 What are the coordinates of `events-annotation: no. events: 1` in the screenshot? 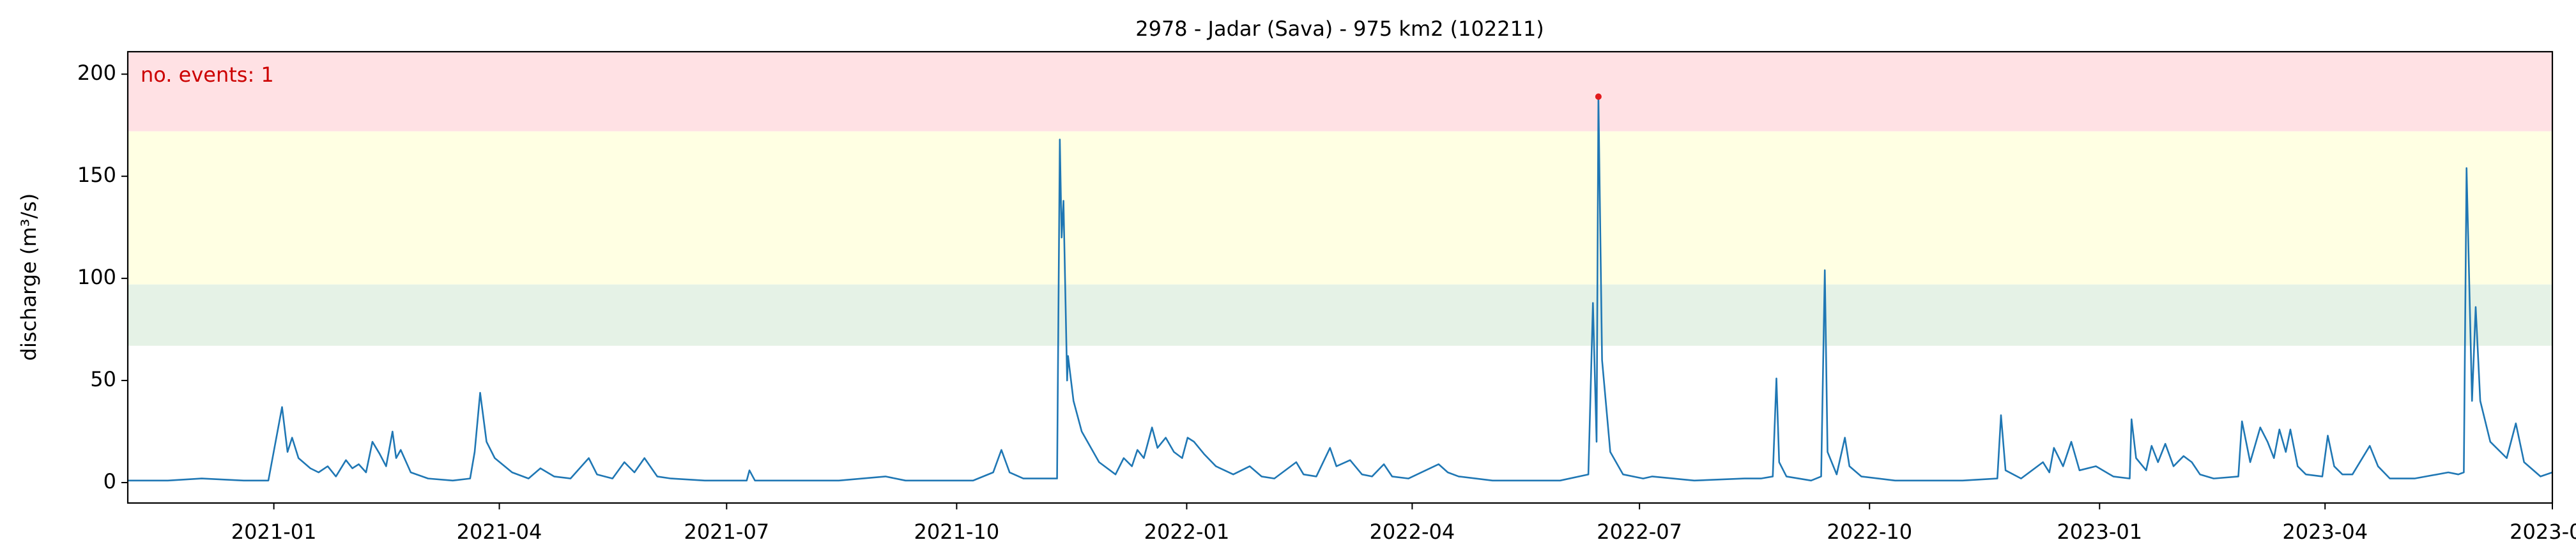 It's located at (207, 75).